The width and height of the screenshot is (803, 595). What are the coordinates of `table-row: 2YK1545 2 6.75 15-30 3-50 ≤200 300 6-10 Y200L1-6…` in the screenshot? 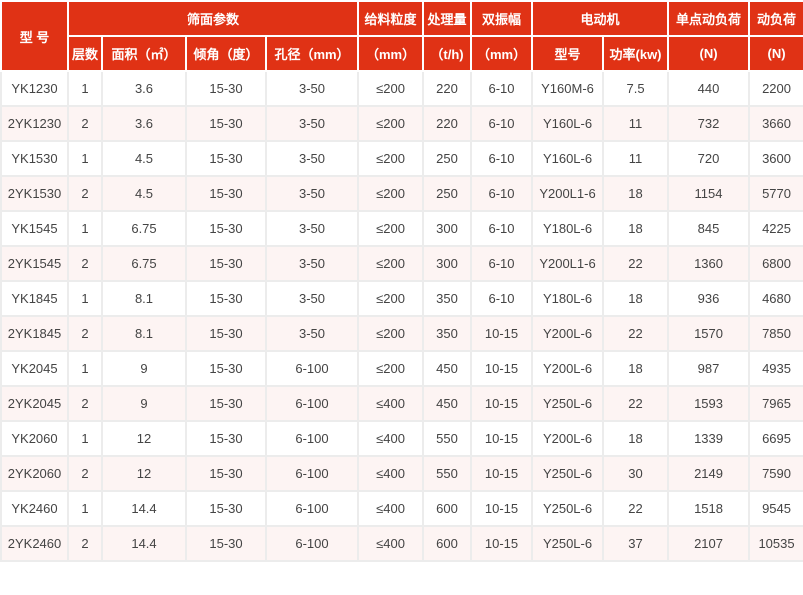 It's located at (401, 263).